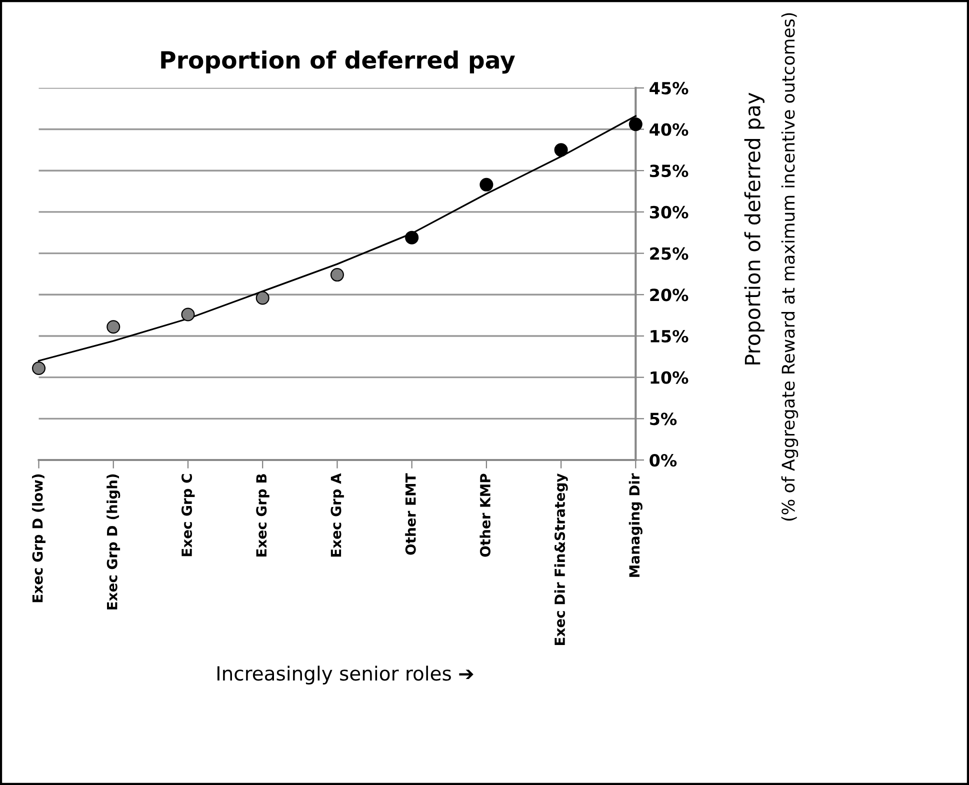  I want to click on y-tick-label: 40%, so click(669, 129).